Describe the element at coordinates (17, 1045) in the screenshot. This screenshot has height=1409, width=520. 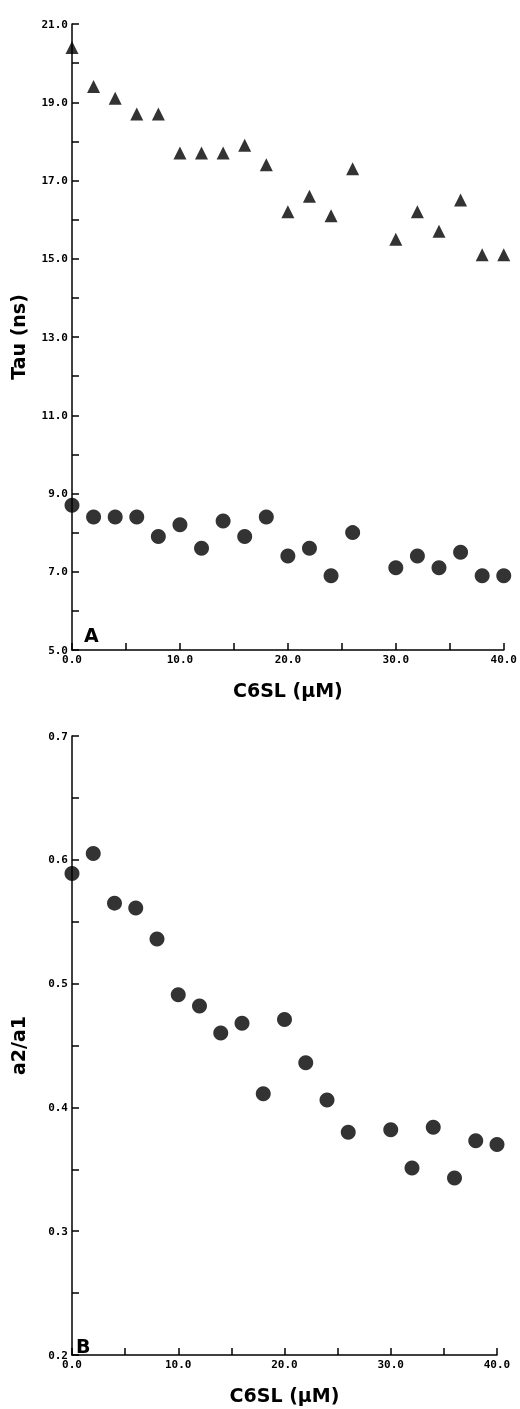
I see `y-axis-title: a2/a1` at that location.